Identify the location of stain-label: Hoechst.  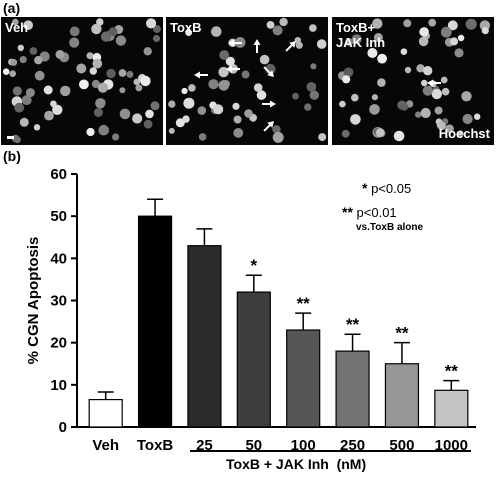
(464, 133).